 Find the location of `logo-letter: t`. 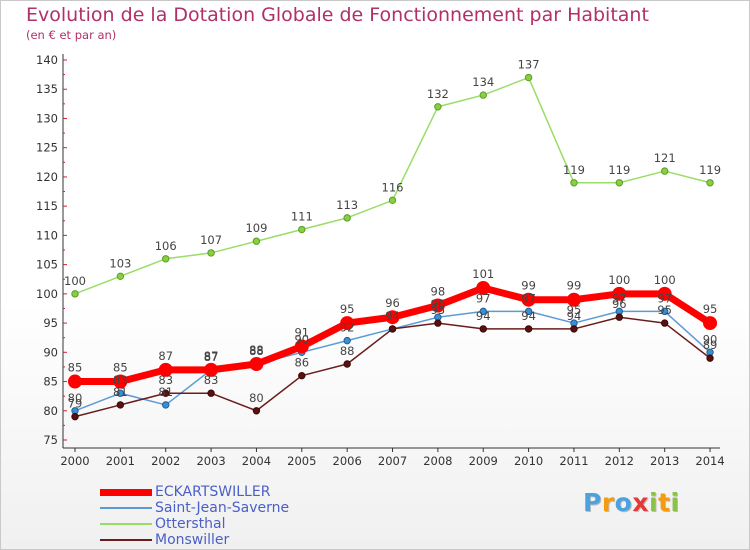

logo-letter: t is located at coordinates (664, 502).